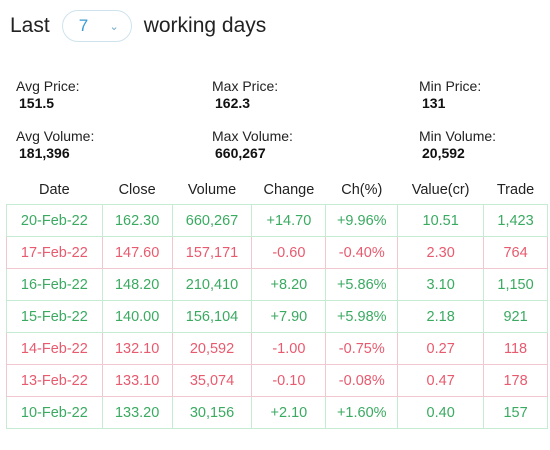  Describe the element at coordinates (212, 252) in the screenshot. I see `cell-volume: 157,171` at that location.